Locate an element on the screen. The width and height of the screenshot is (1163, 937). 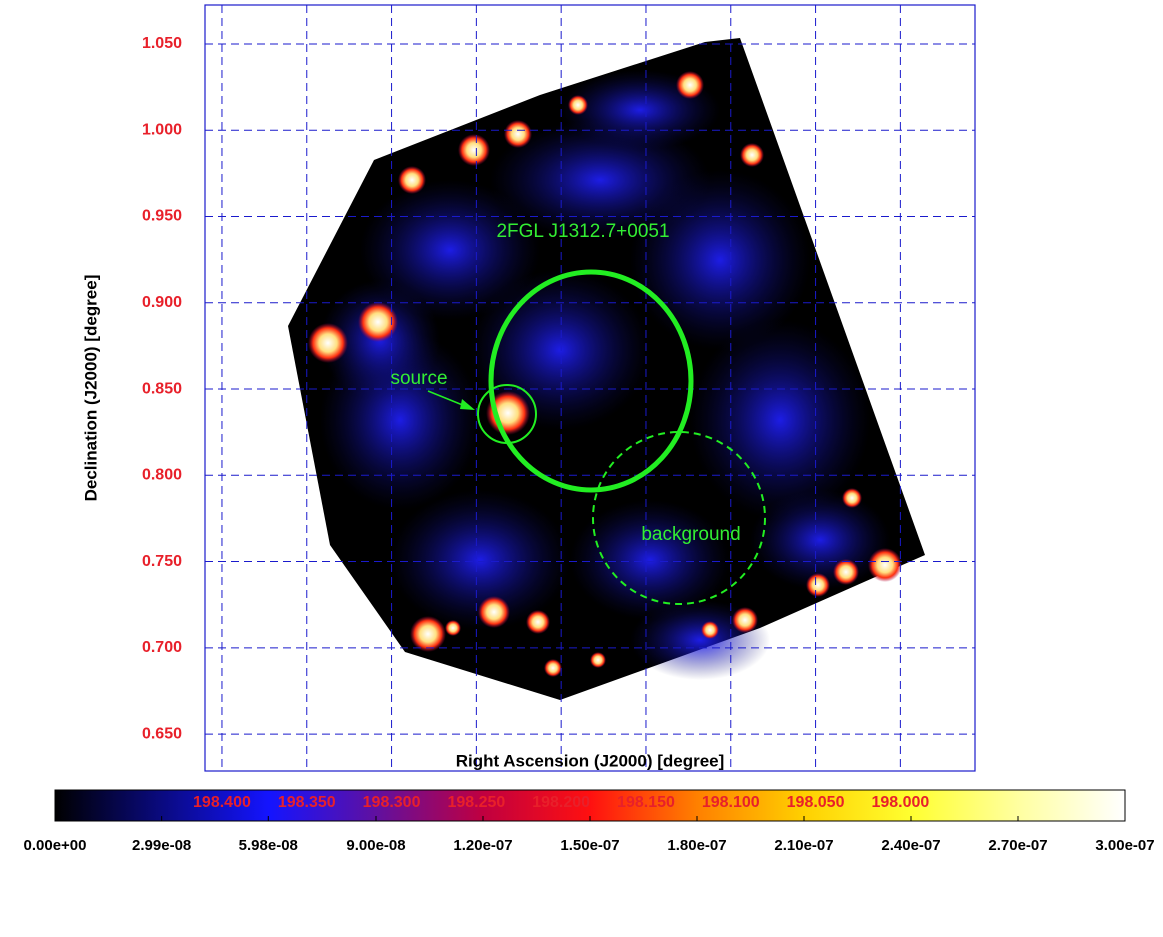
annotation: background is located at coordinates (690, 534).